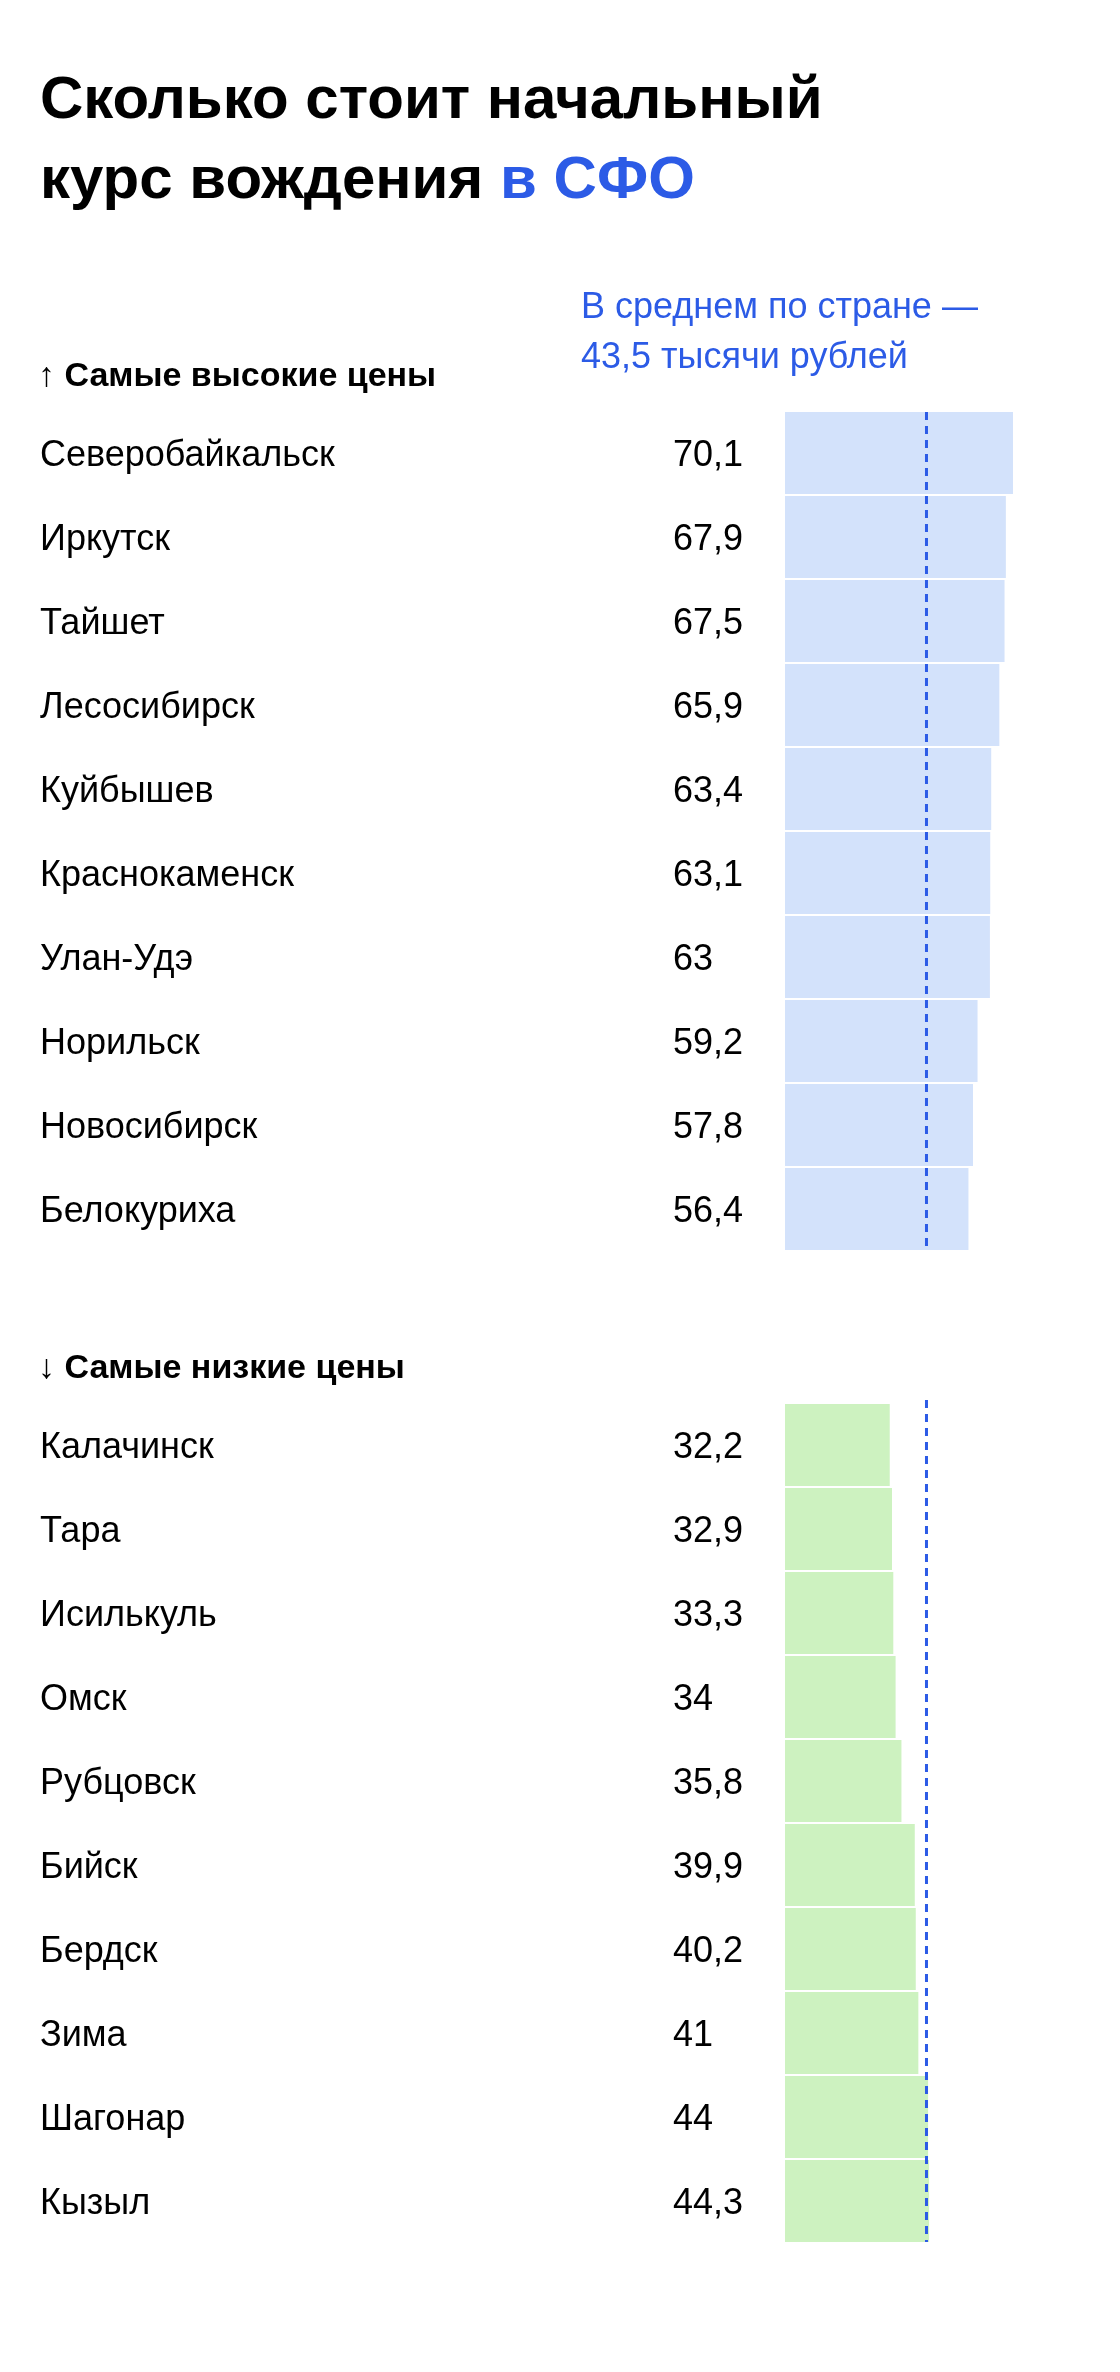 This screenshot has height=2372, width=1120. Describe the element at coordinates (95, 2201) in the screenshot. I see `y-tick-label: Кызыл` at that location.